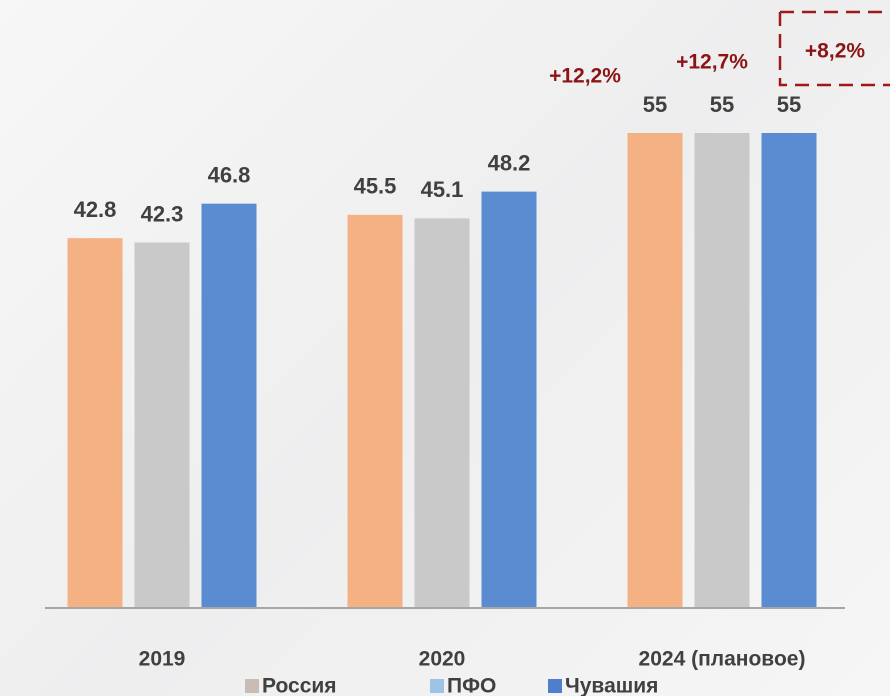  What do you see at coordinates (162, 213) in the screenshot?
I see `value-label: 42.3` at bounding box center [162, 213].